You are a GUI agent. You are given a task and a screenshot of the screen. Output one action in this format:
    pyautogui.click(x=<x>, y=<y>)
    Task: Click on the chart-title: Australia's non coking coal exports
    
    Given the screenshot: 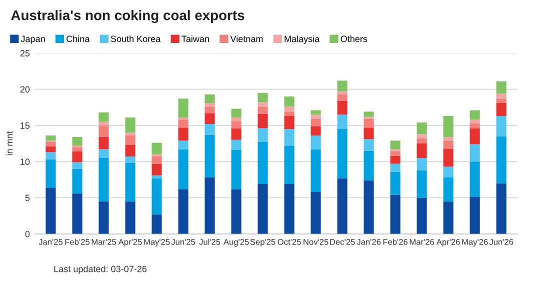 What is the action you would take?
    pyautogui.click(x=127, y=17)
    